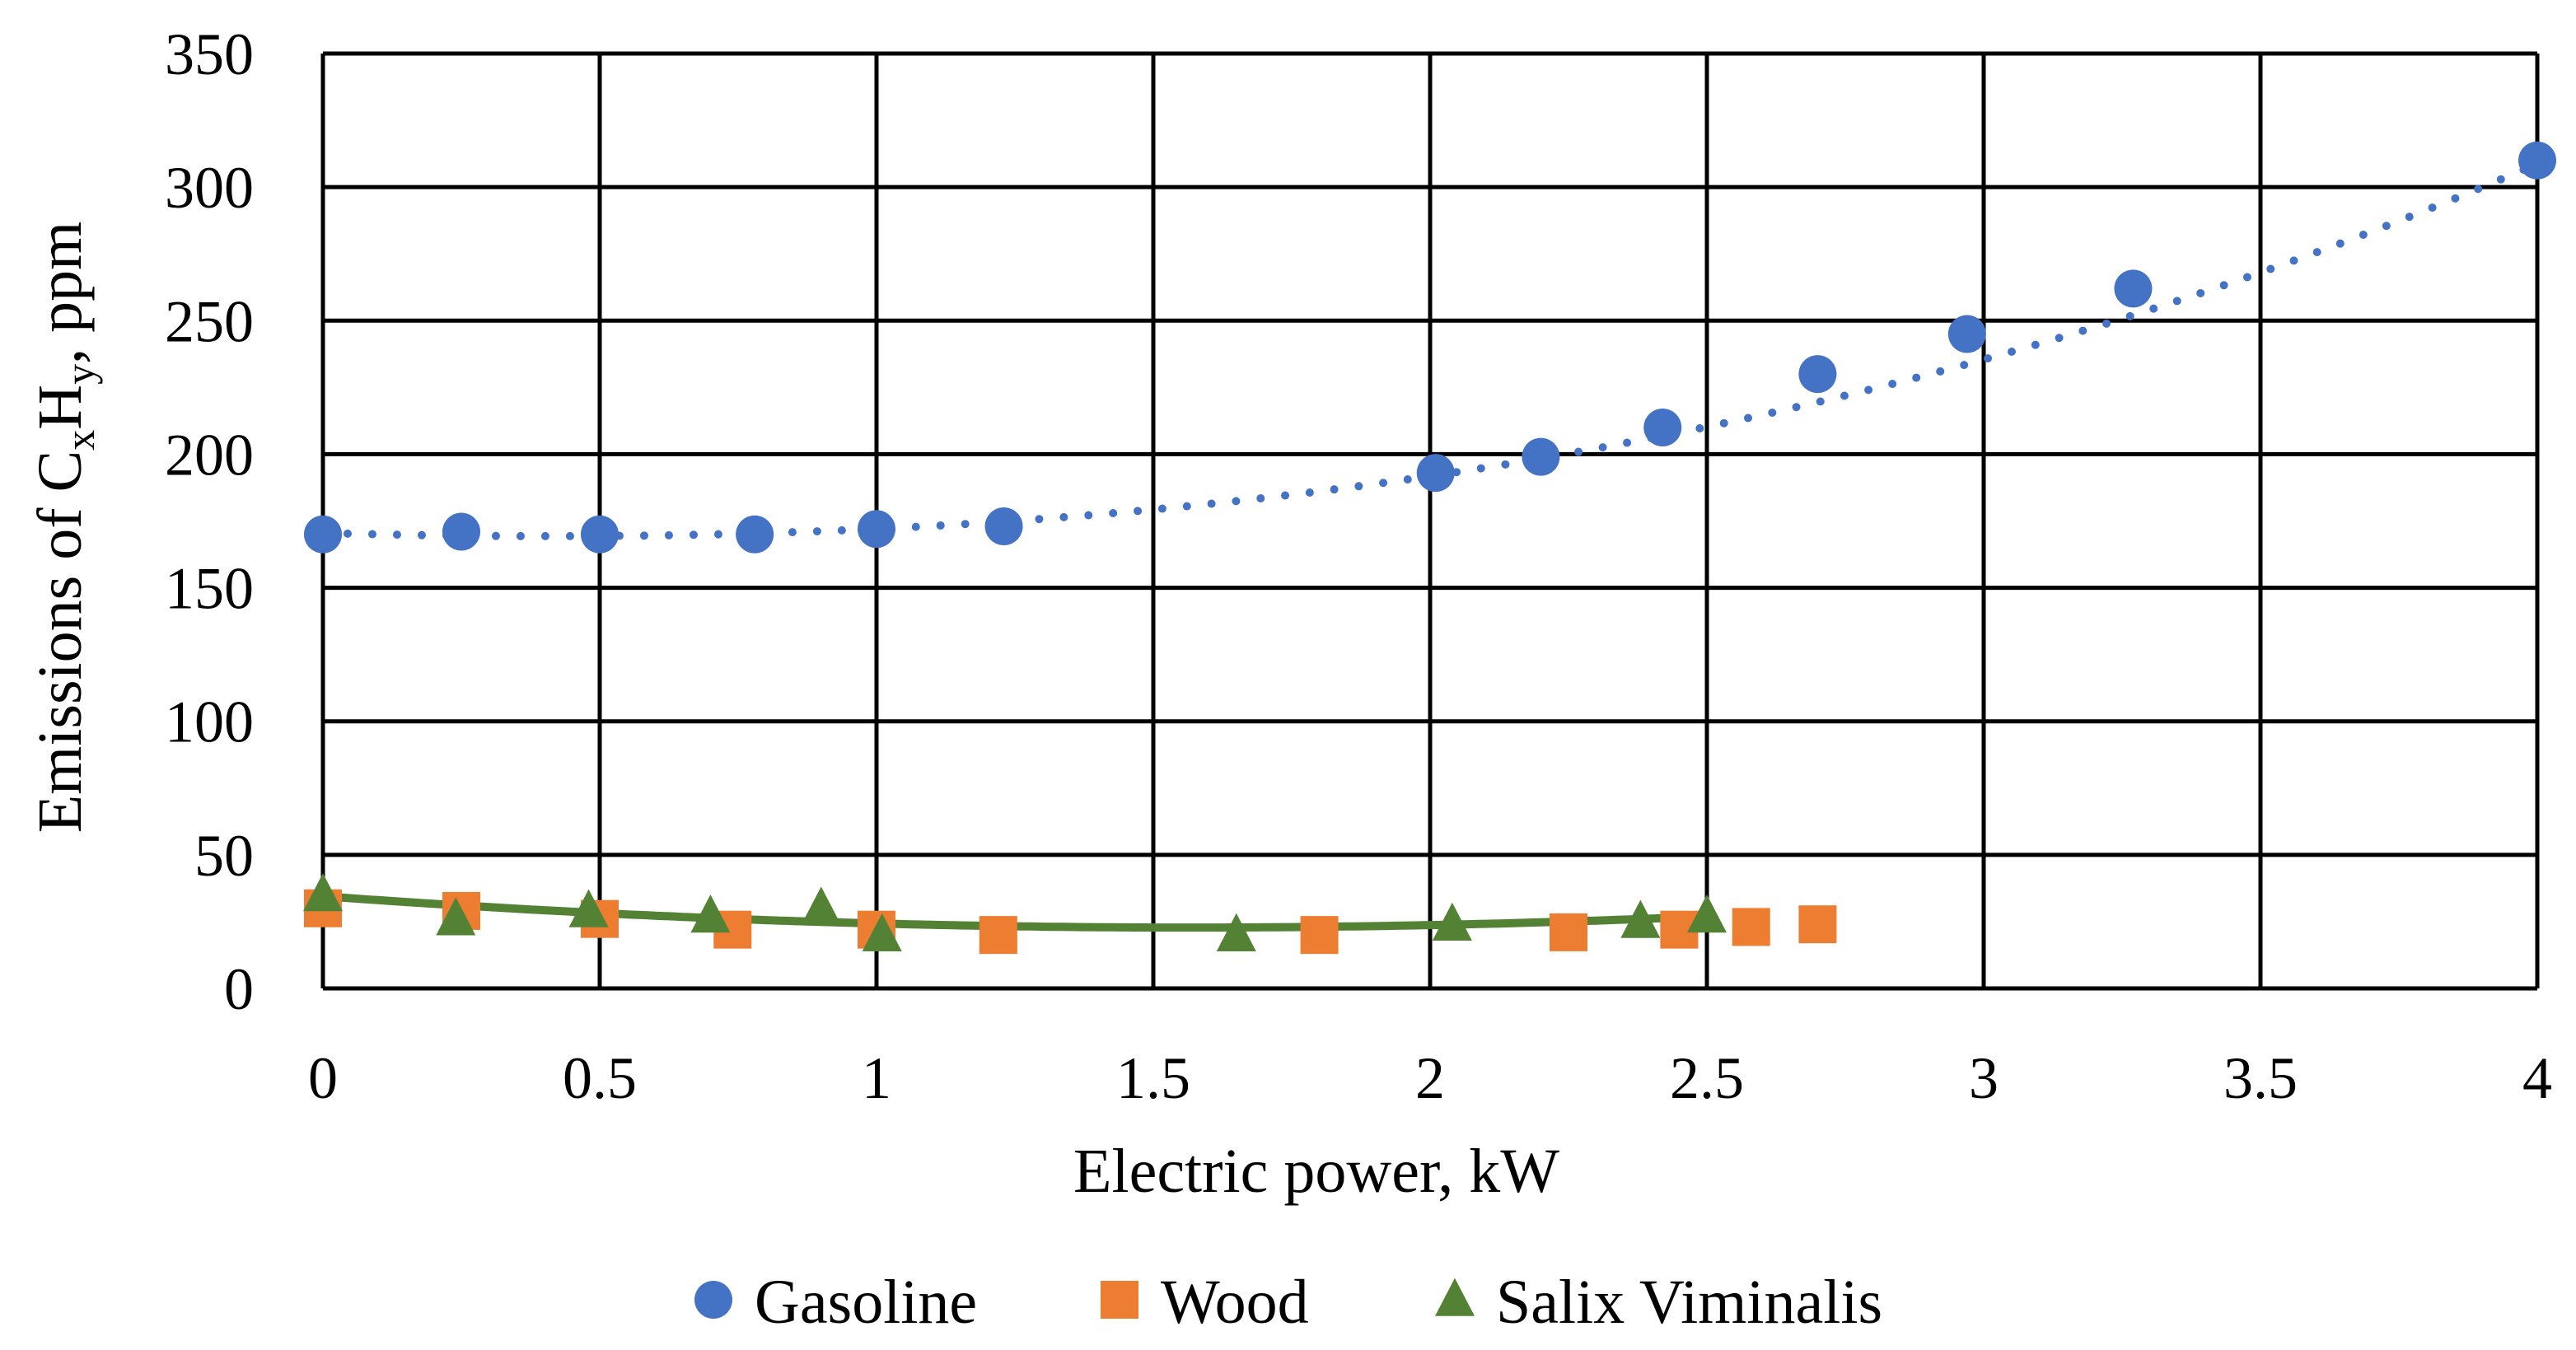 The height and width of the screenshot is (1350, 2576). Describe the element at coordinates (876, 1078) in the screenshot. I see `x-tick-label-2: 1` at that location.